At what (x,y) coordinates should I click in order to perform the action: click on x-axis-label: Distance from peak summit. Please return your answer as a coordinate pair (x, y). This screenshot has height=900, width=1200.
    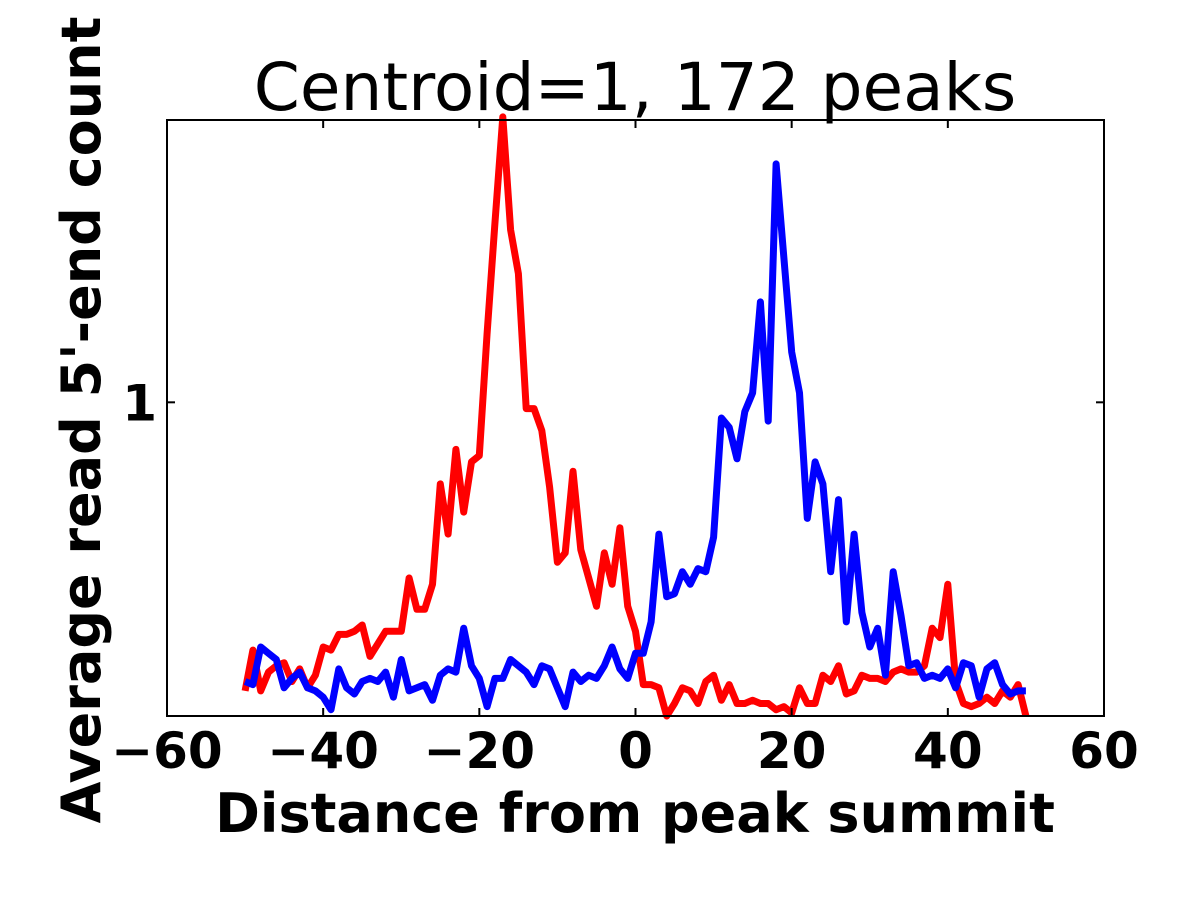
    Looking at the image, I should click on (635, 813).